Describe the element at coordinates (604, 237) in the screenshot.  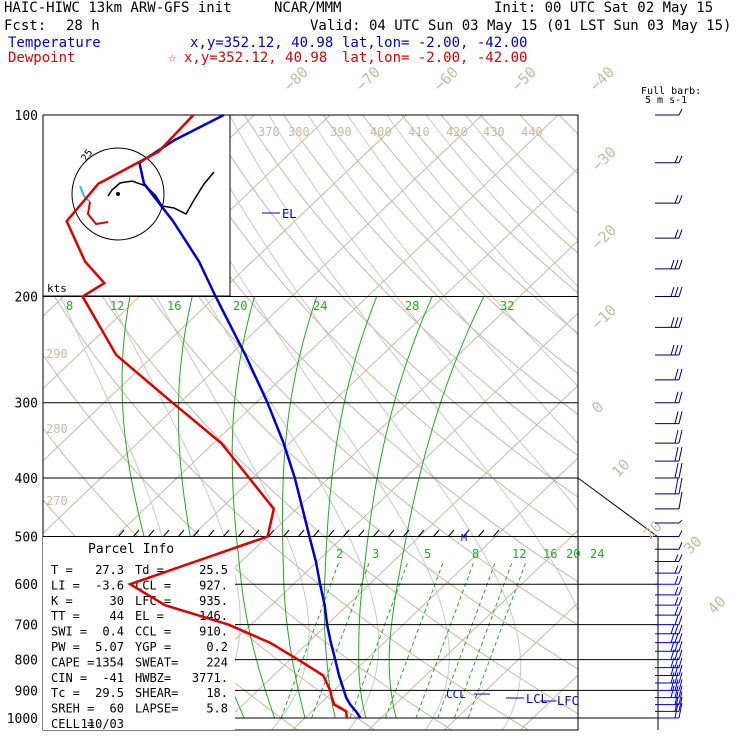
I see `isotherm-label: −20` at that location.